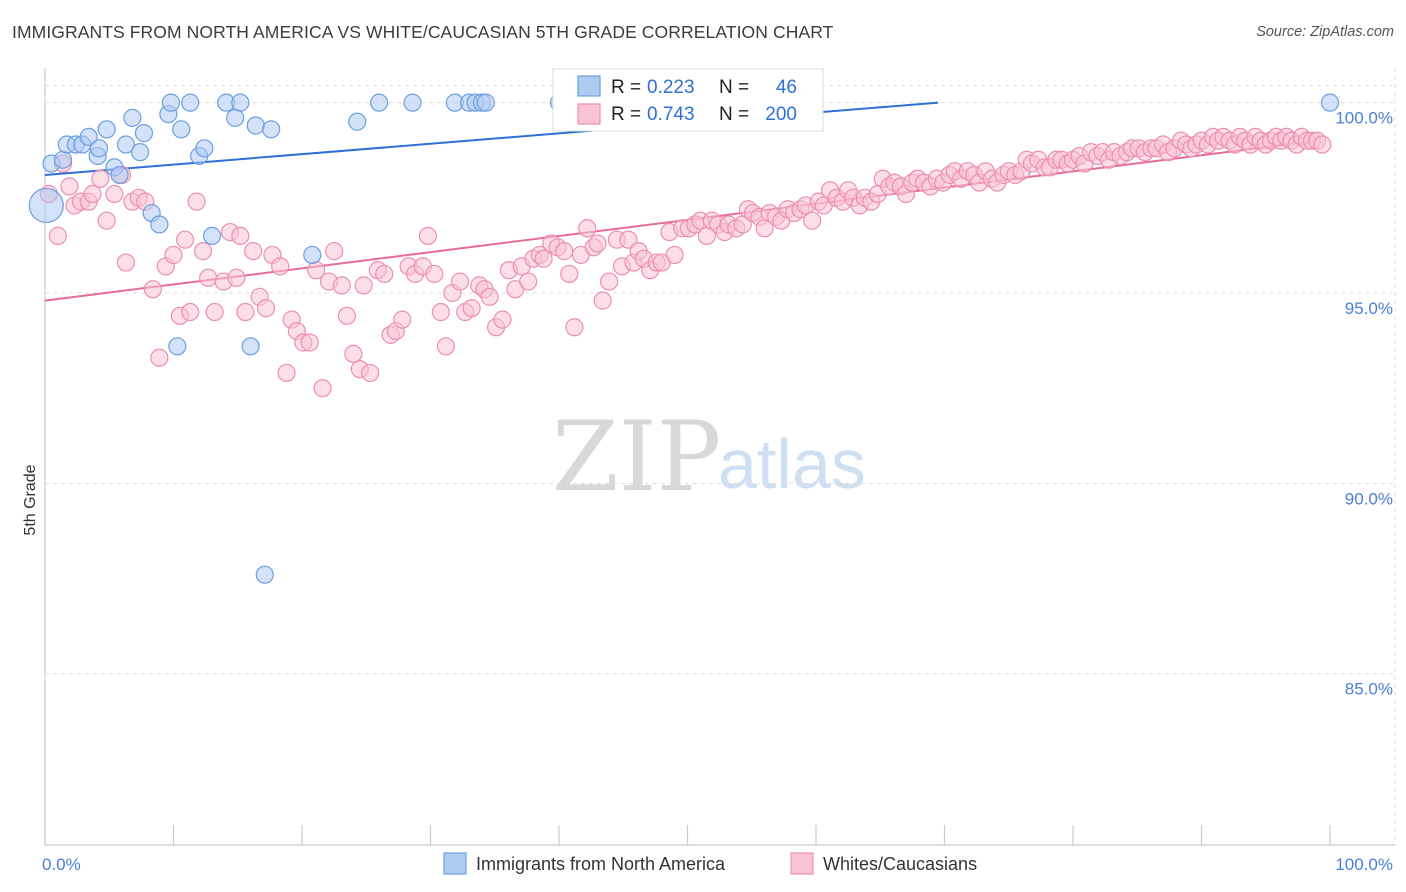 The image size is (1406, 892). I want to click on legend-n-label-1: N =, so click(734, 87).